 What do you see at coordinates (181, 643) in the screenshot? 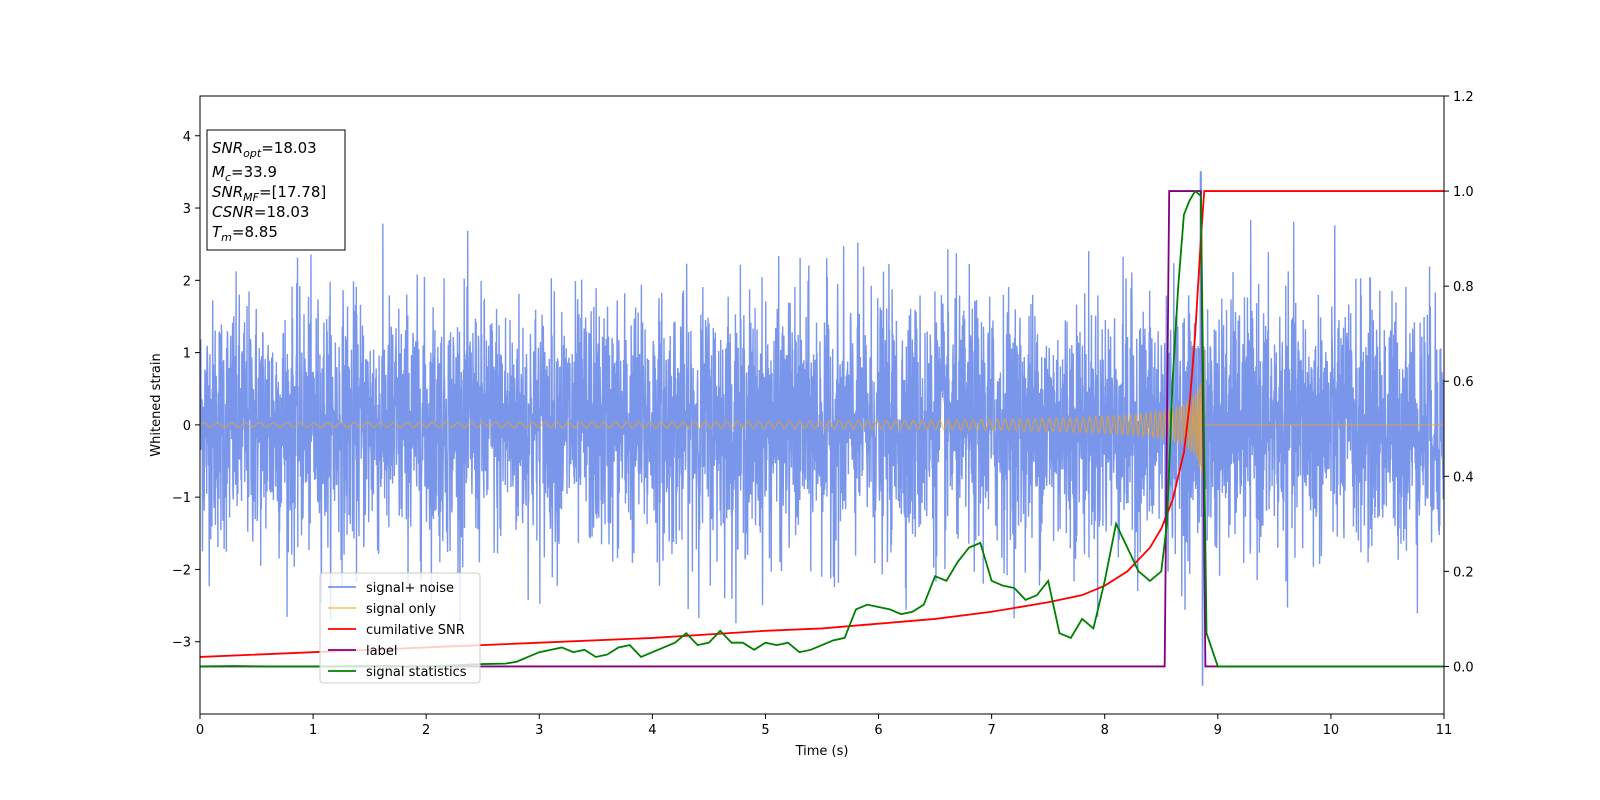
I see `y-tick-label: −3` at bounding box center [181, 643].